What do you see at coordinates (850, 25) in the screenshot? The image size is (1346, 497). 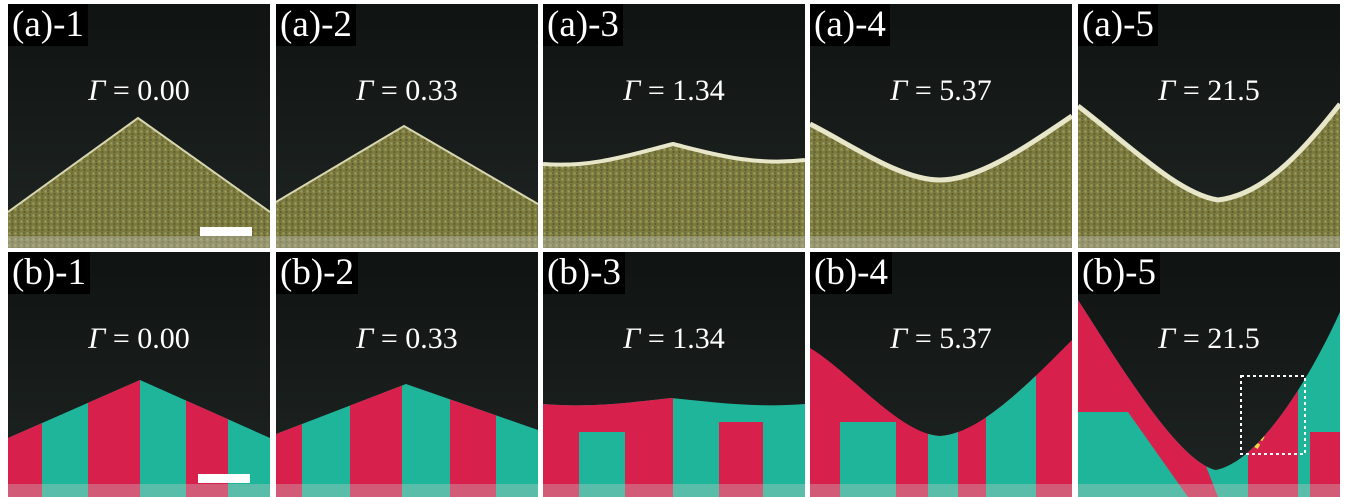 I see `panel-label: (a)-4` at bounding box center [850, 25].